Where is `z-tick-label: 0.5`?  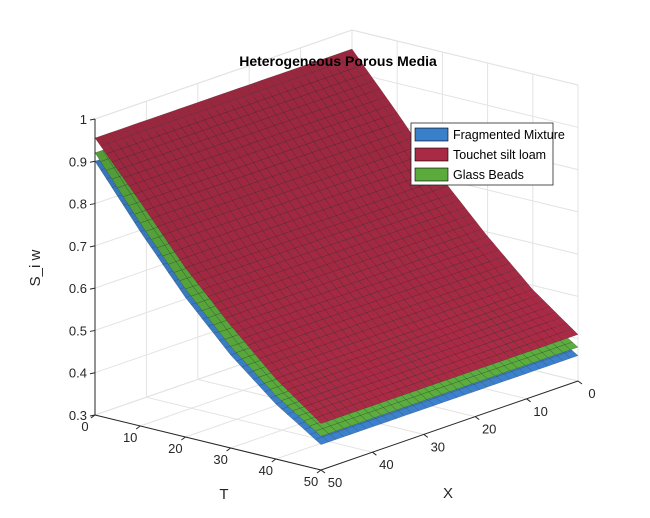 z-tick-label: 0.5 is located at coordinates (78, 330).